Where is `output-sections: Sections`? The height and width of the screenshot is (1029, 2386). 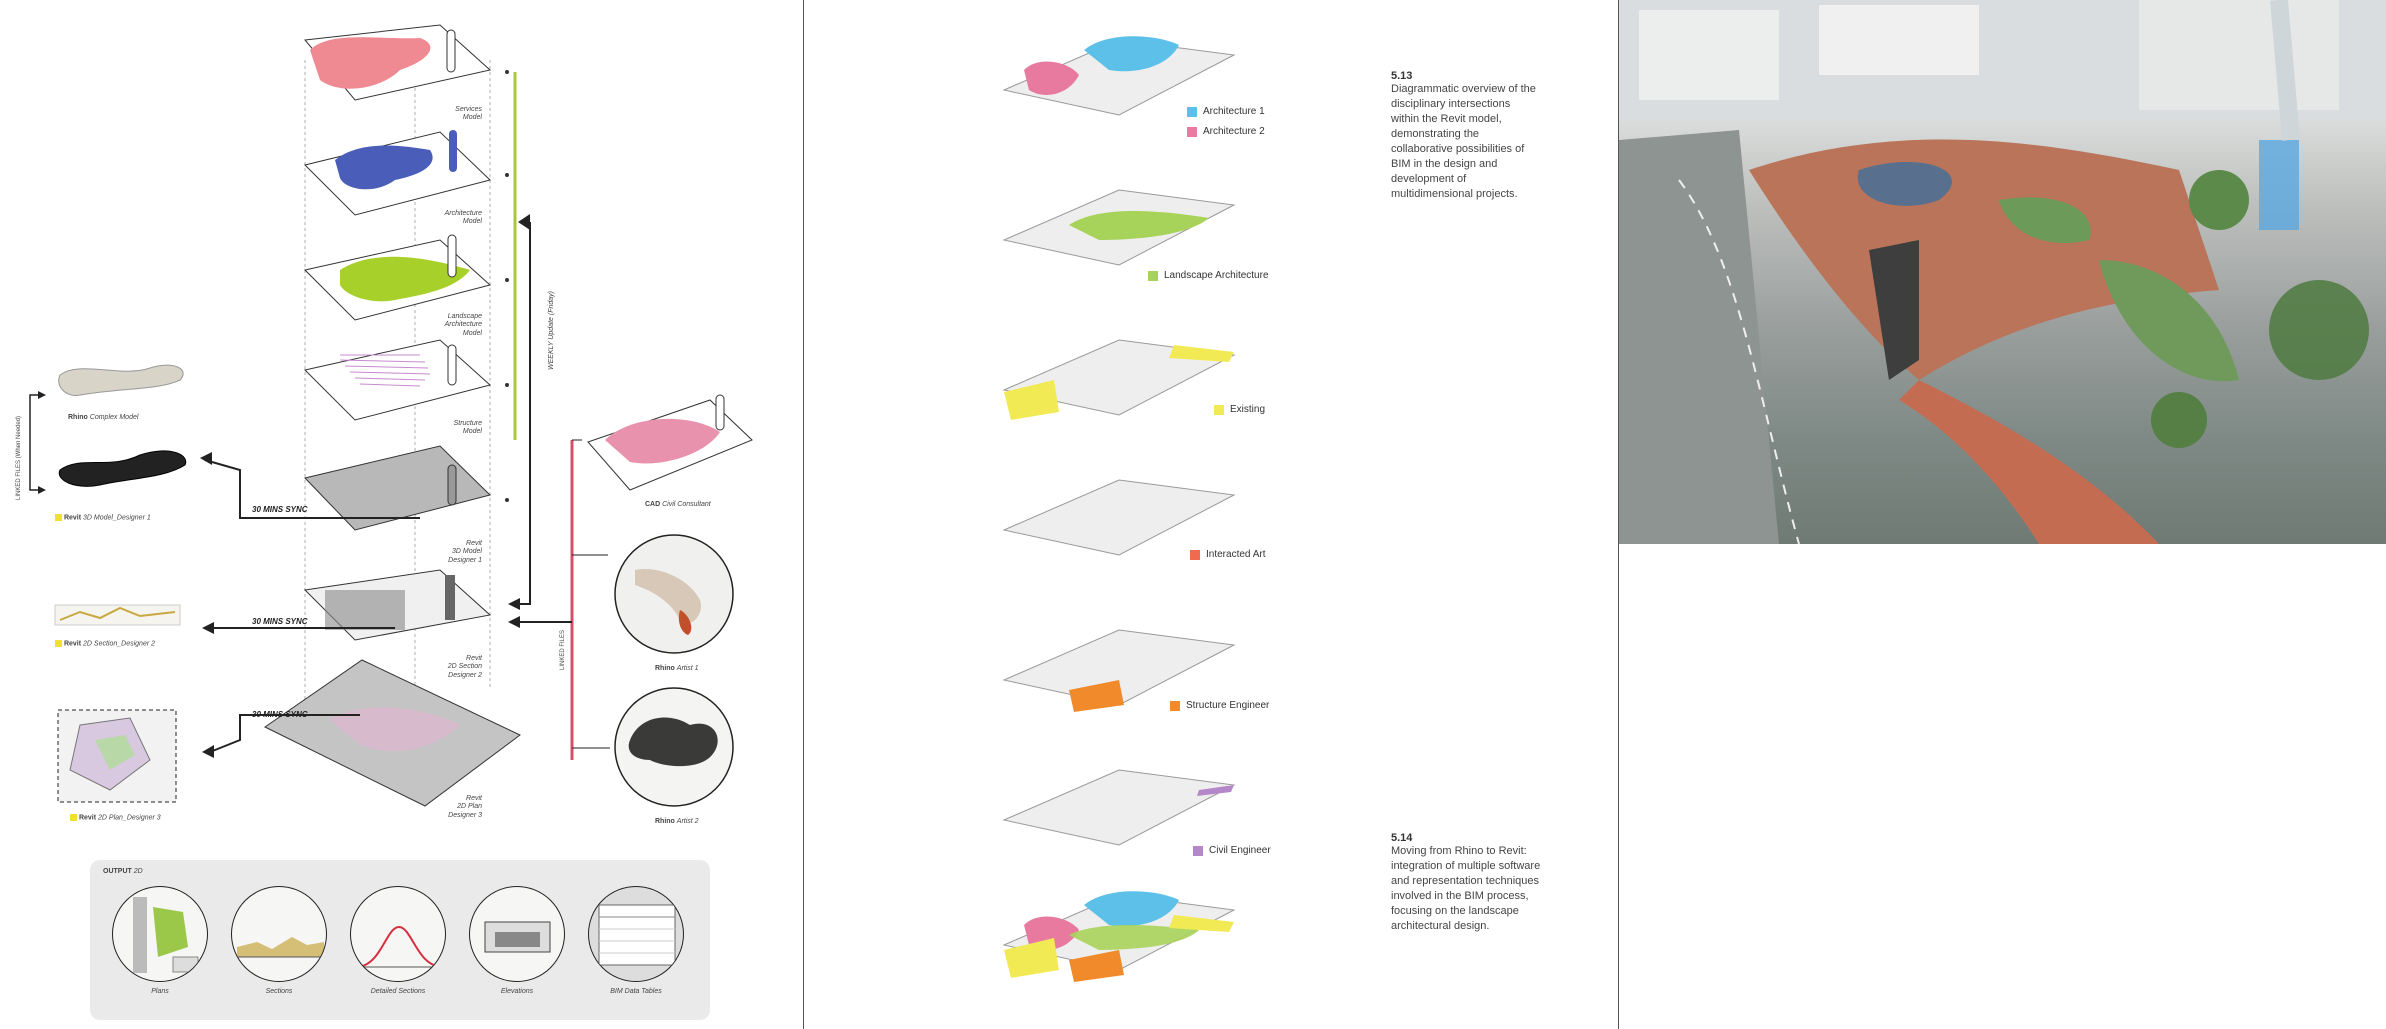 output-sections: Sections is located at coordinates (279, 940).